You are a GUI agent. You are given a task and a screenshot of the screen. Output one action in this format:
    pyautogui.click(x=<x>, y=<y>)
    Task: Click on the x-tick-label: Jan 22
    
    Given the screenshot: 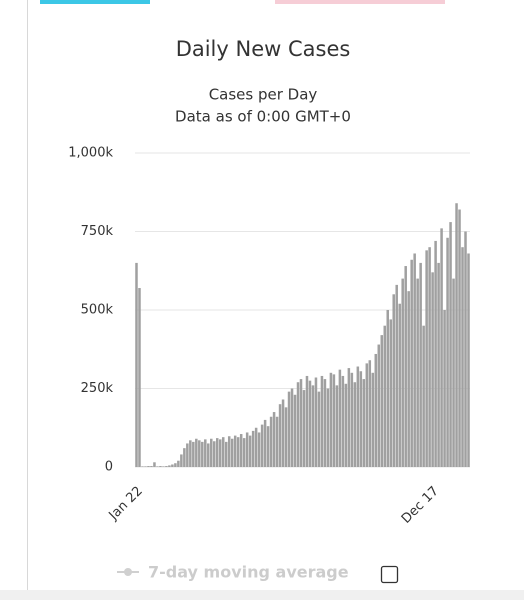 What is the action you would take?
    pyautogui.click(x=126, y=504)
    